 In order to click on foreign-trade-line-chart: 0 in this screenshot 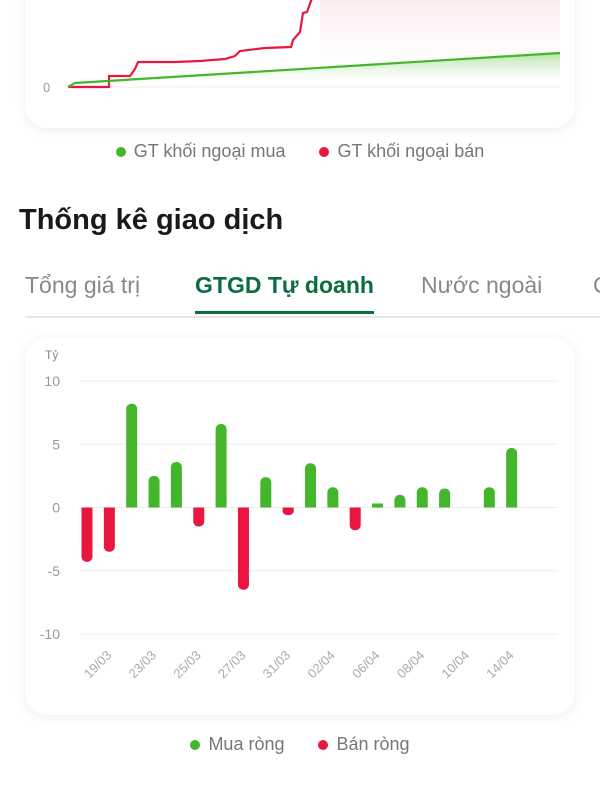, I will do `click(302, 47)`.